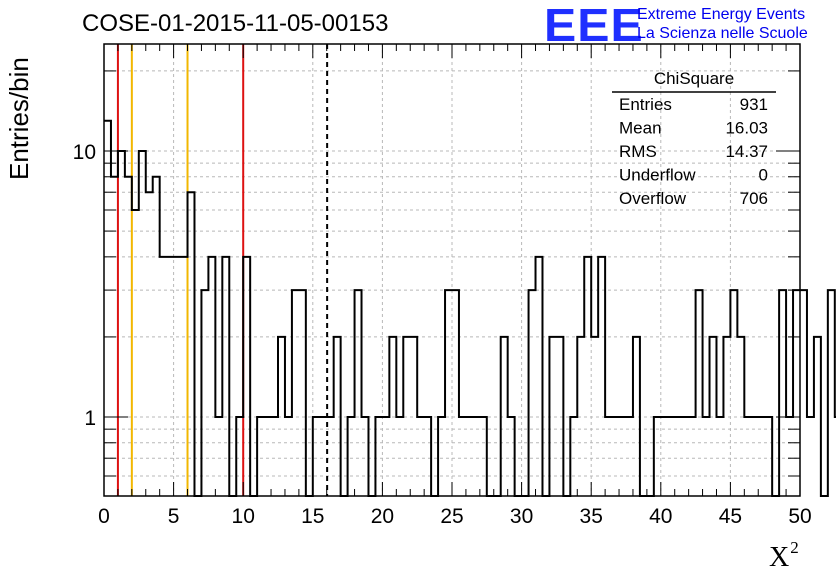 Image resolution: width=836 pixels, height=574 pixels. What do you see at coordinates (694, 78) in the screenshot?
I see `stats-title: ChiSquare` at bounding box center [694, 78].